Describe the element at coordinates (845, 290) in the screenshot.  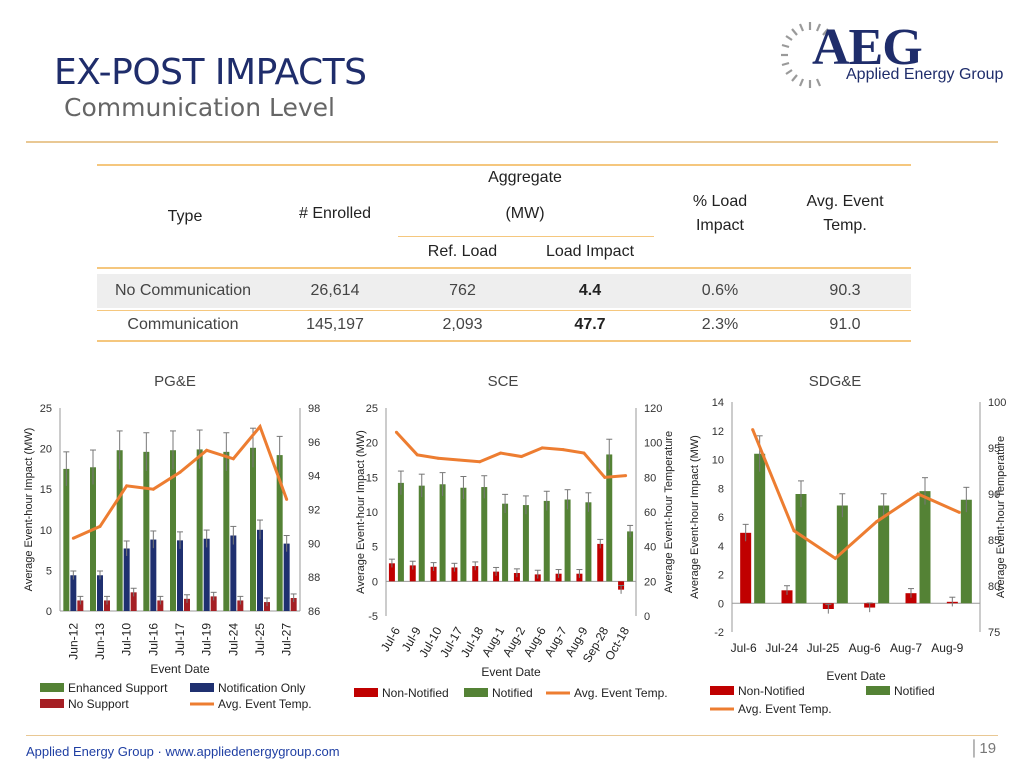
I see `cell-temp: 90.3` at that location.